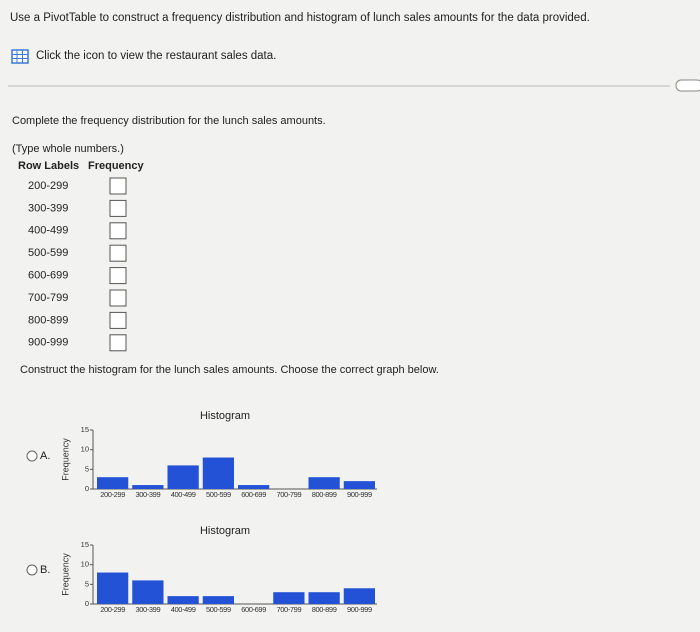  I want to click on row-label: 800-899, so click(48, 320).